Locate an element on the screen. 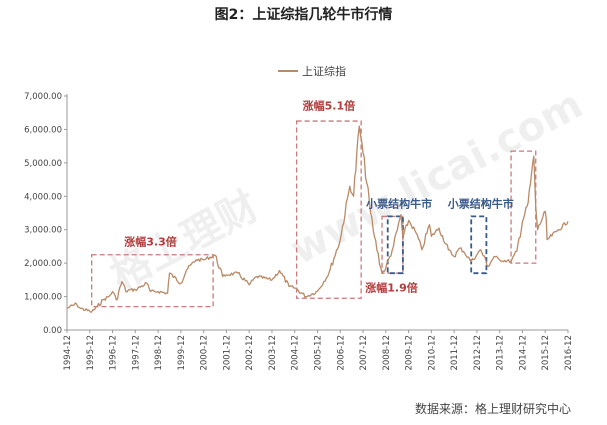 This screenshot has width=607, height=425. x-tick-label: 1999-12 is located at coordinates (182, 353).